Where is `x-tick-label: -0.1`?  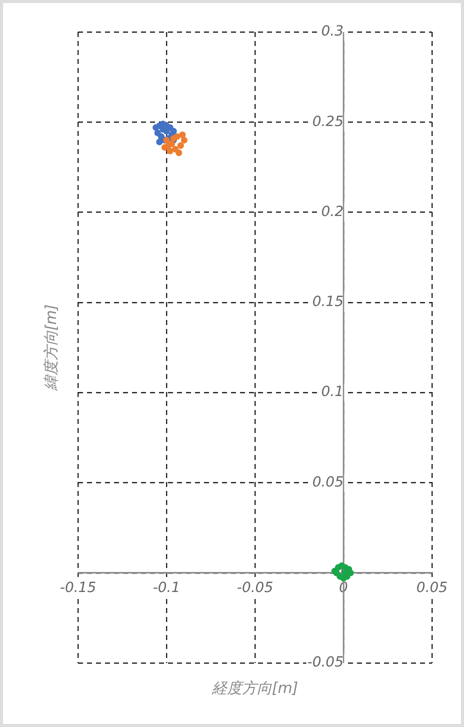 x-tick-label: -0.1 is located at coordinates (166, 588).